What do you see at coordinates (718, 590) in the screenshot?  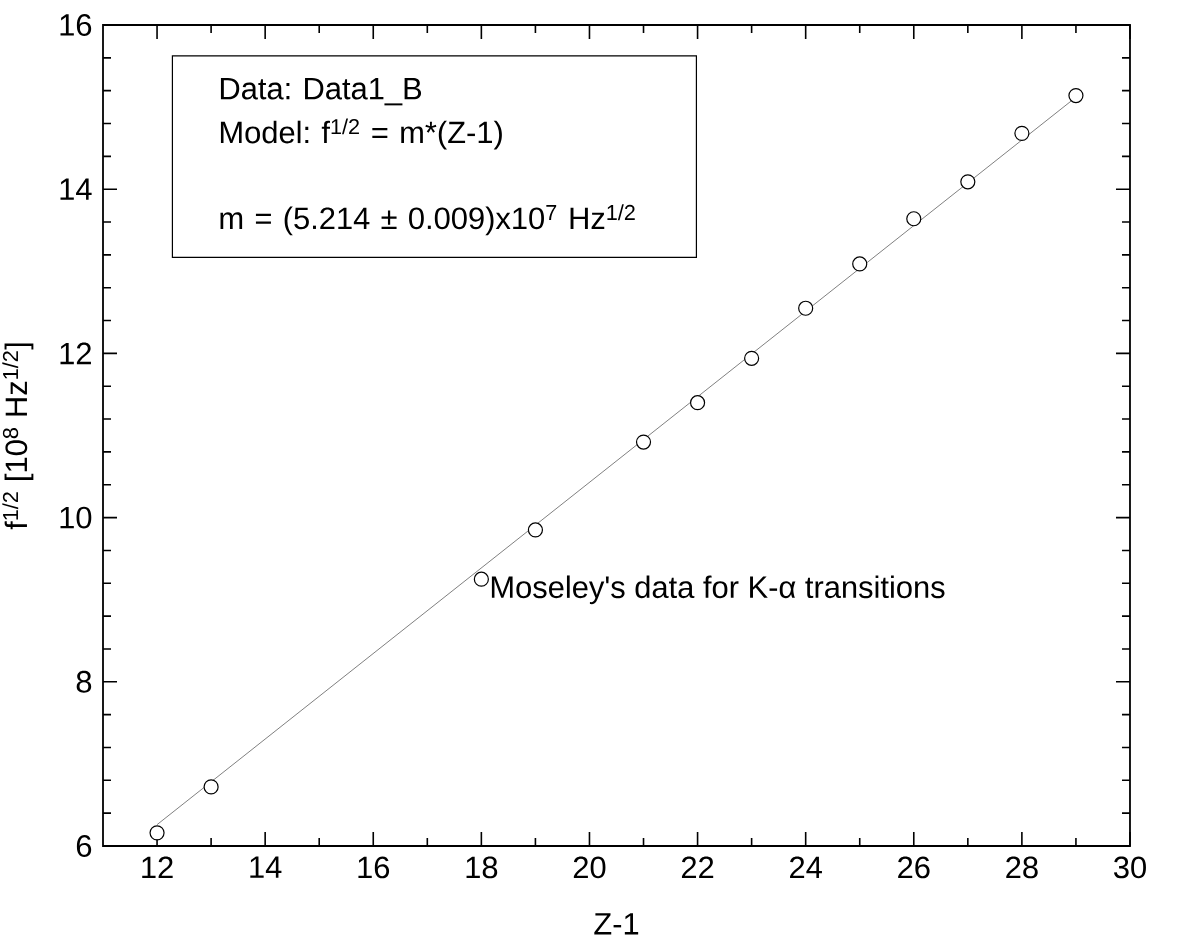 I see `annotation: Moseley's data for K-α transitions` at bounding box center [718, 590].